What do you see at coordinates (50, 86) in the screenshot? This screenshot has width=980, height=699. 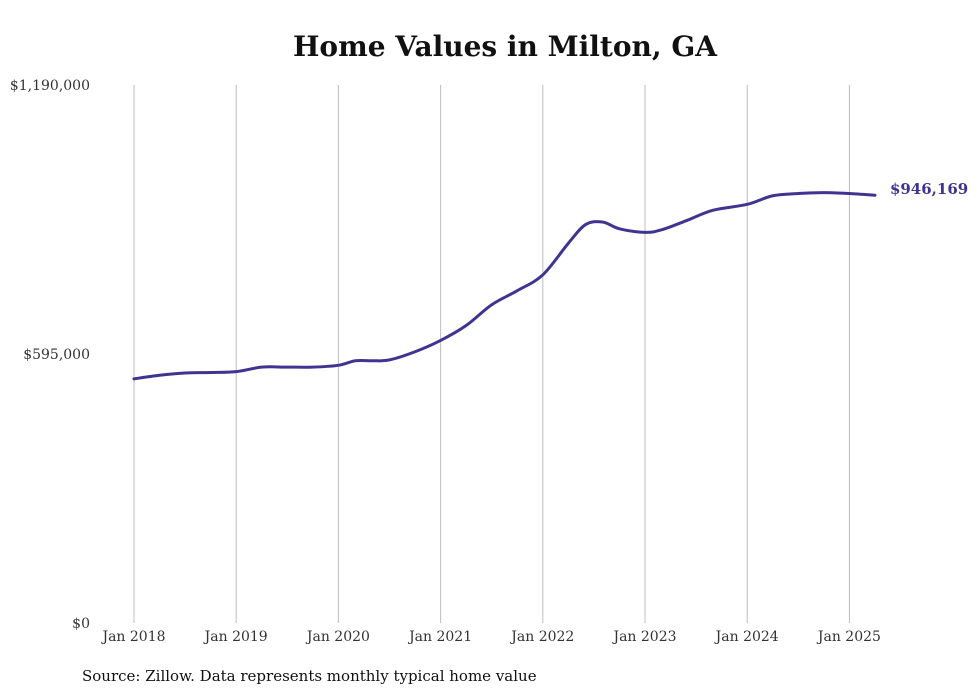 I see `y-tick-label: $1,190,000` at bounding box center [50, 86].